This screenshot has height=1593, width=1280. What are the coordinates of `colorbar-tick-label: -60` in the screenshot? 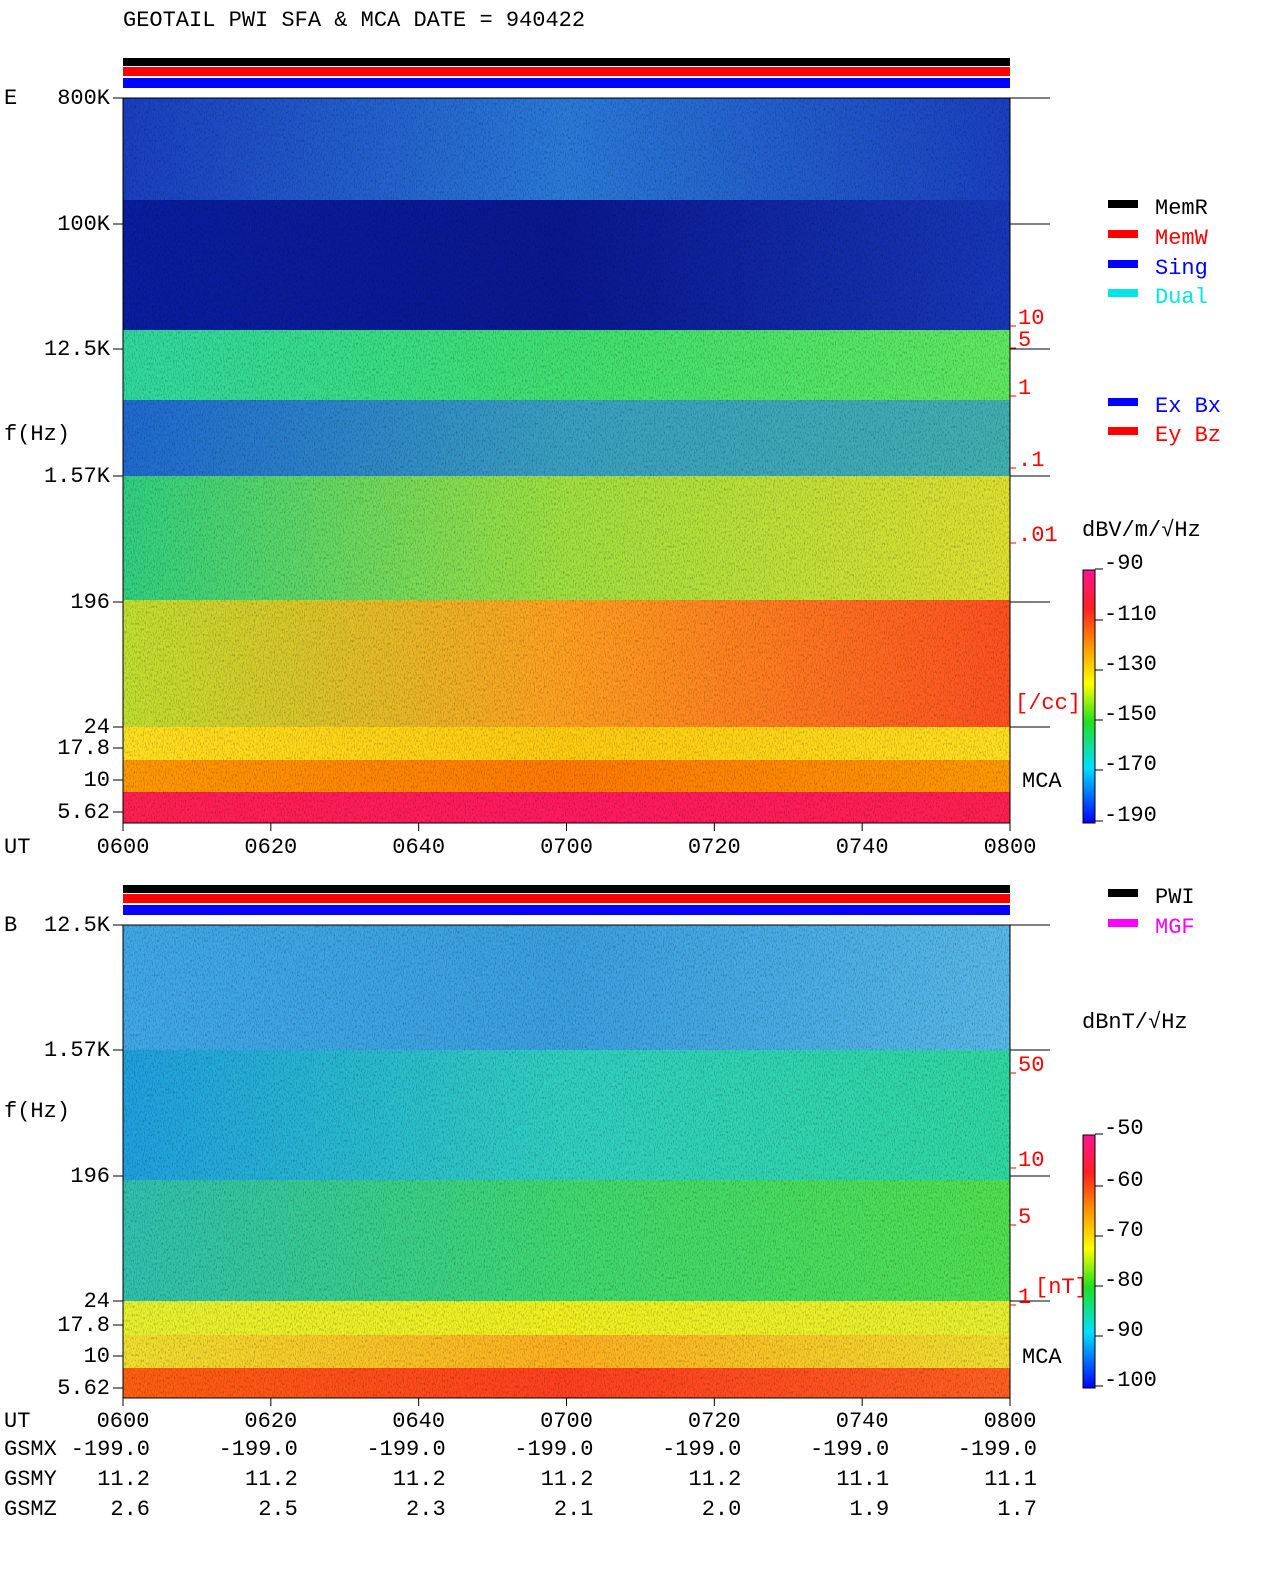 It's located at (1124, 1180).